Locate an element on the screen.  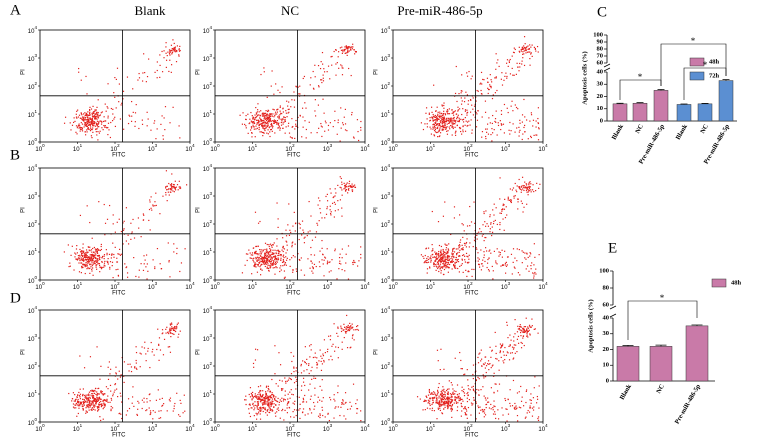
panel-label: D is located at coordinates (15, 298).